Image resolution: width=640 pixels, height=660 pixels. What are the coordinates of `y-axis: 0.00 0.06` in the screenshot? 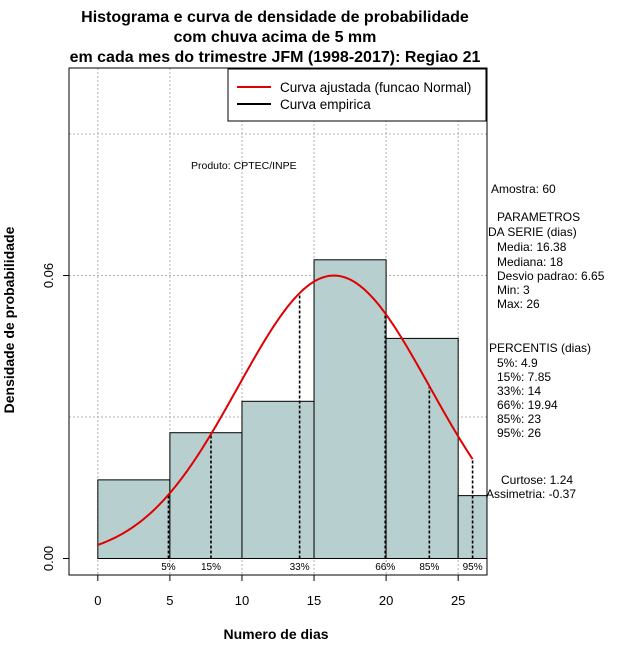 It's located at (55, 417).